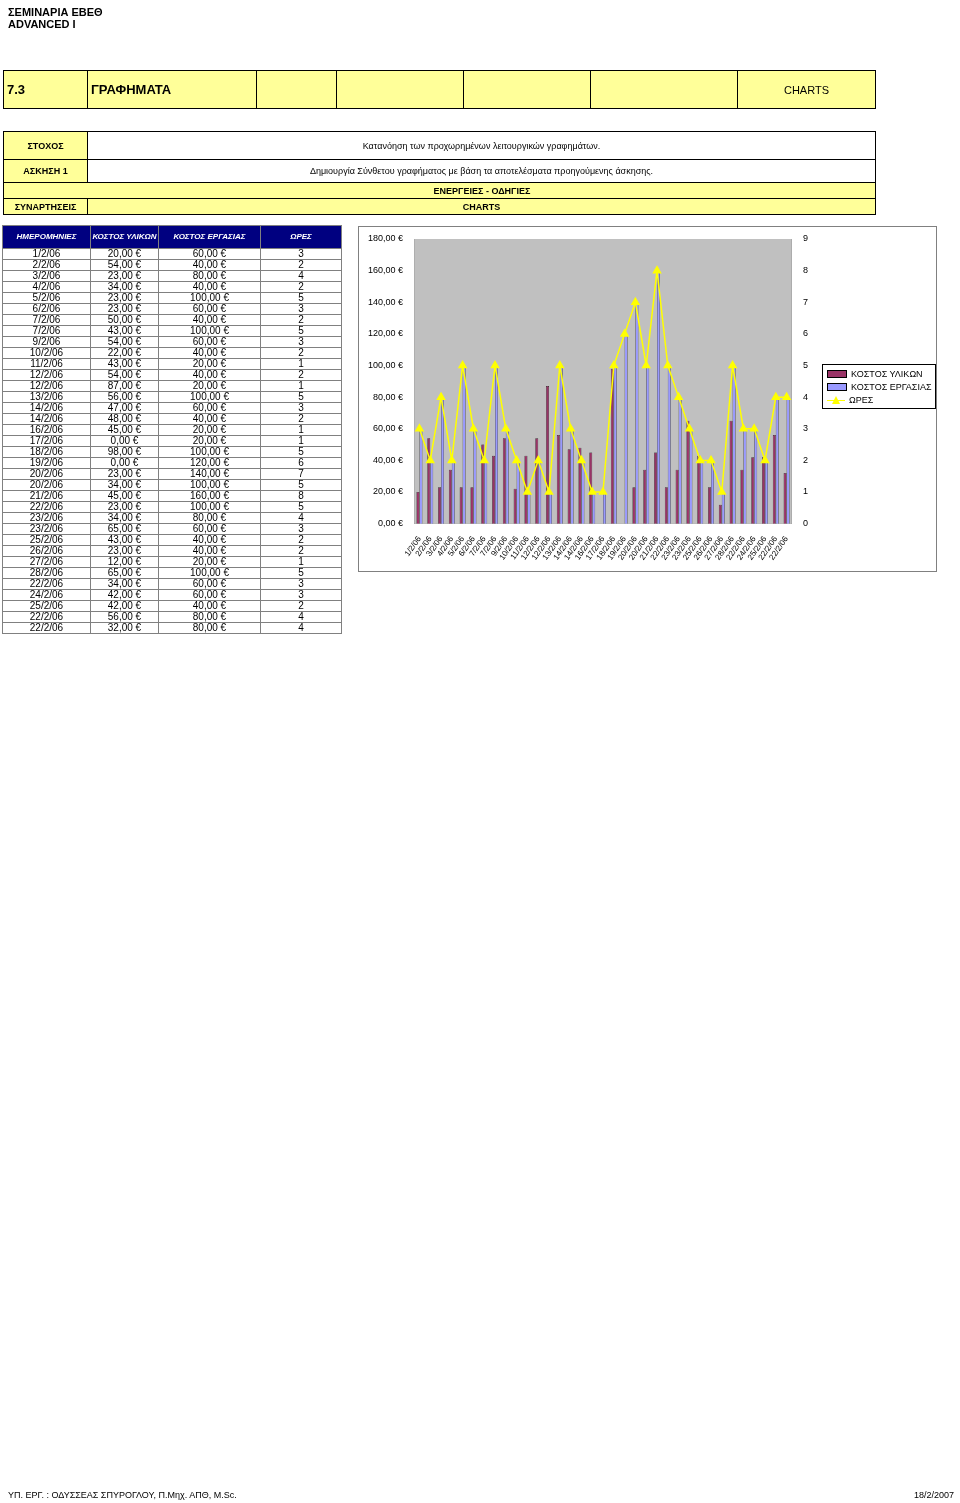 The height and width of the screenshot is (1503, 960). What do you see at coordinates (439, 190) in the screenshot?
I see `text: ΕΝΕΡΓΕΙΕΣ - ΟΔΗΓΙΕΣ` at bounding box center [439, 190].